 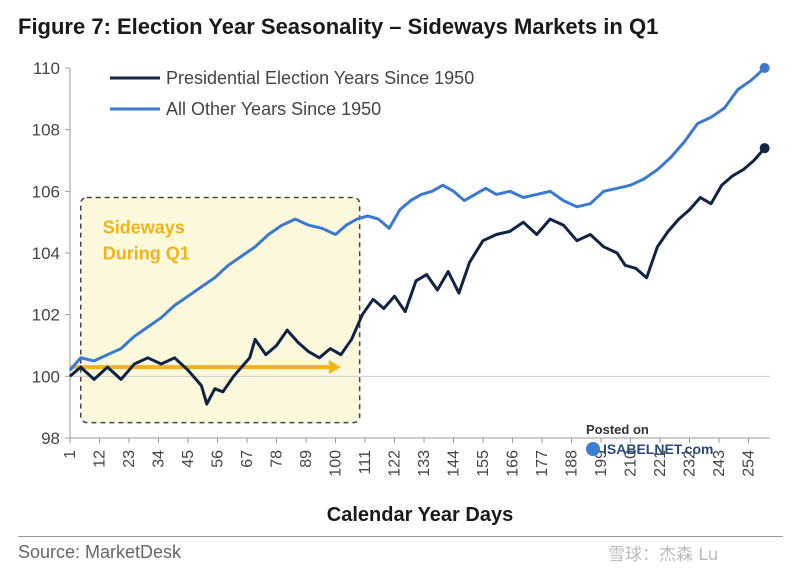 I want to click on legend-label-2: All Other Years Since 1950, so click(x=273, y=109).